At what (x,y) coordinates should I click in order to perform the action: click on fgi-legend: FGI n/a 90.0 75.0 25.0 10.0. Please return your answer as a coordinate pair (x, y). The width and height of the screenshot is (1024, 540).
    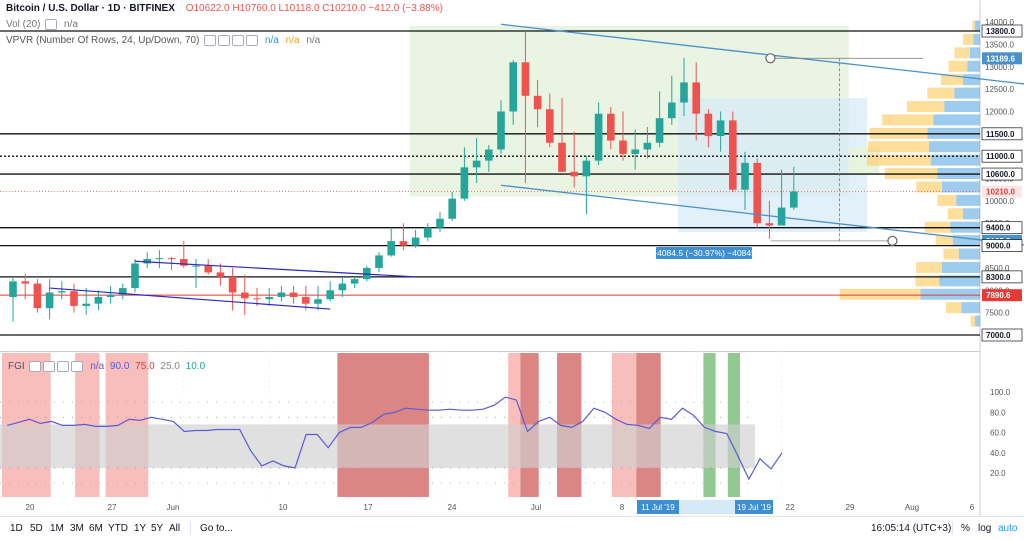
    Looking at the image, I should click on (106, 366).